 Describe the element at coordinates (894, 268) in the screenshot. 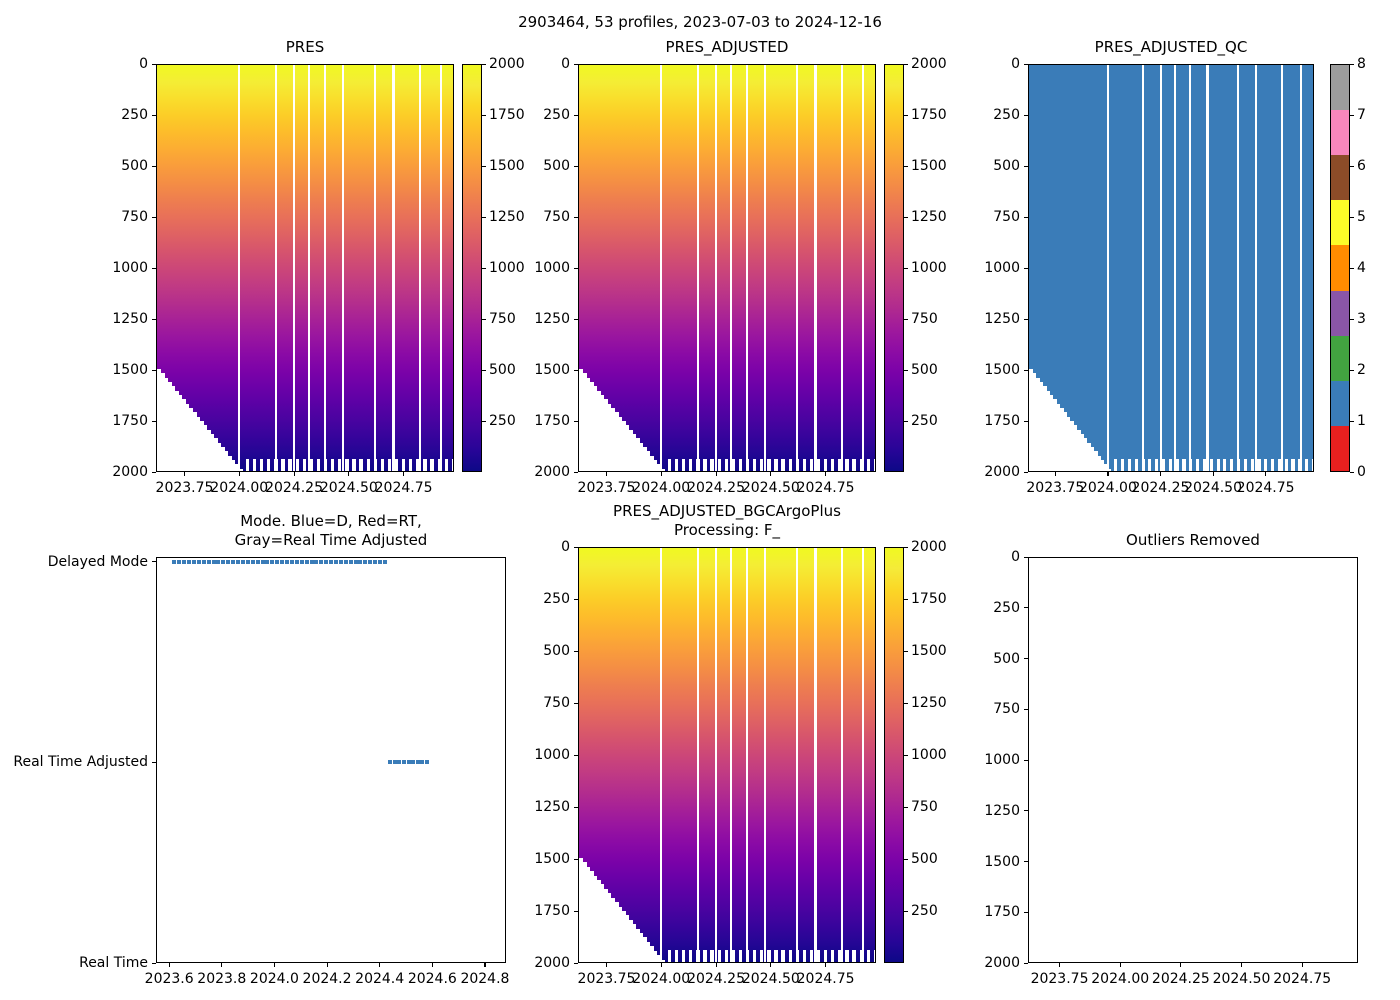

I see `colorbar-pres_adjusted` at that location.